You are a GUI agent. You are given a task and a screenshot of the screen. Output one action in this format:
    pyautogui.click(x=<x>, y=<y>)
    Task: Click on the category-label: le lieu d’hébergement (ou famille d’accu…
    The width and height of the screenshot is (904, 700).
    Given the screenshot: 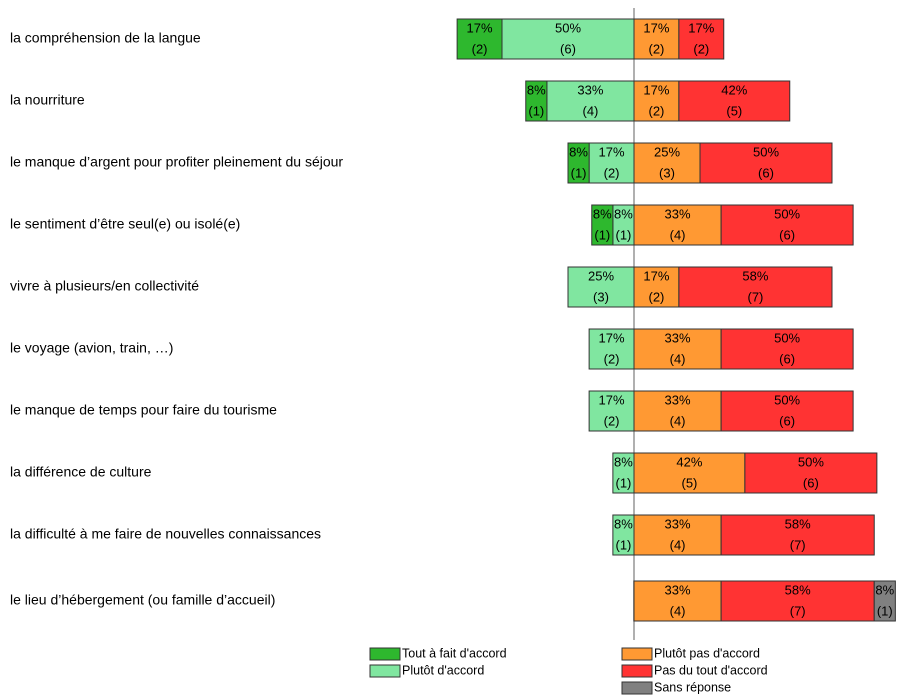 What is the action you would take?
    pyautogui.click(x=142, y=600)
    